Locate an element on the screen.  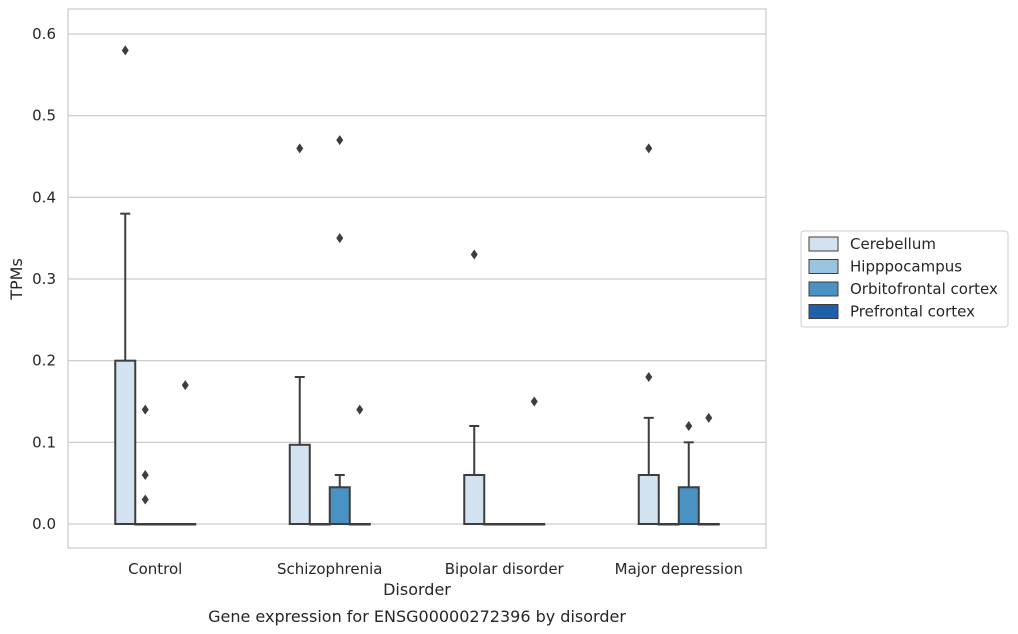
x-axis-label: Disorder is located at coordinates (417, 589).